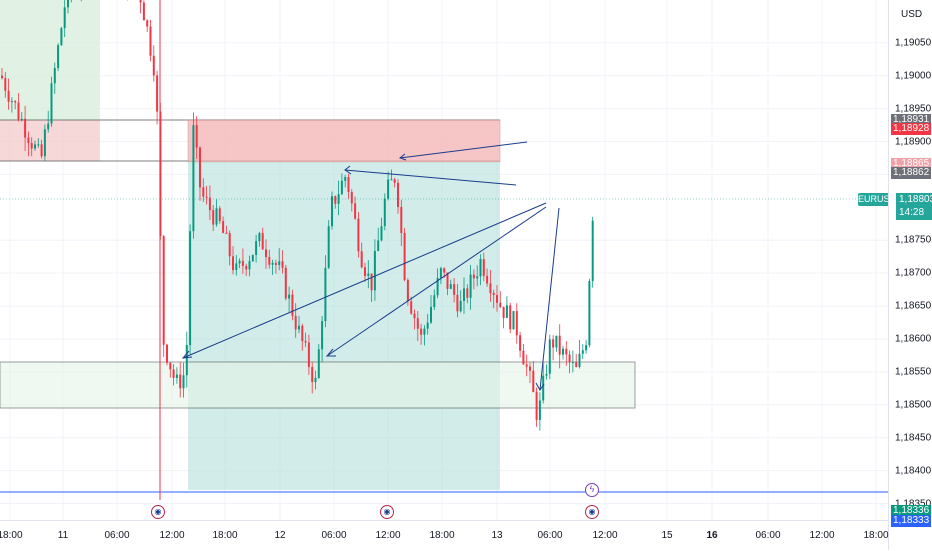 The width and height of the screenshot is (932, 551). What do you see at coordinates (592, 490) in the screenshot?
I see `flash-event-icon: ϟ` at bounding box center [592, 490].